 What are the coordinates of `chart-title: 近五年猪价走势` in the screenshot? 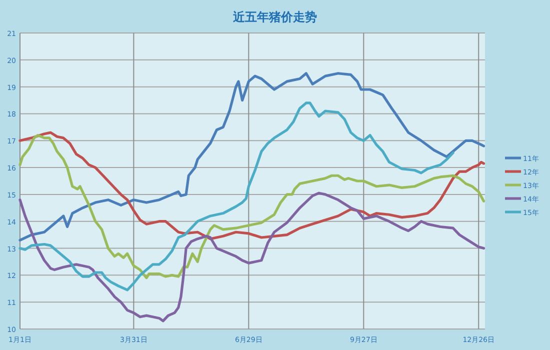 It's located at (274, 17).